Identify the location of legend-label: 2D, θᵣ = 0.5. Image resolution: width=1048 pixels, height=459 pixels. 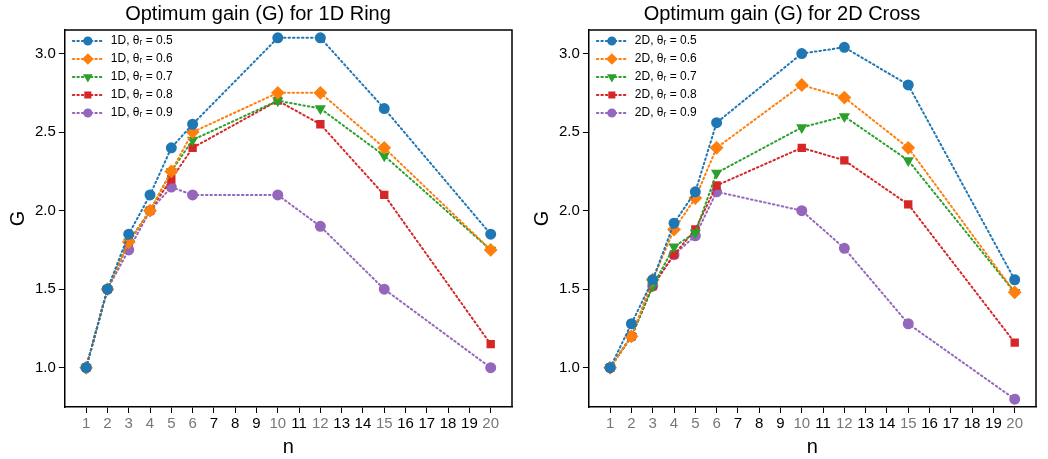
(666, 40).